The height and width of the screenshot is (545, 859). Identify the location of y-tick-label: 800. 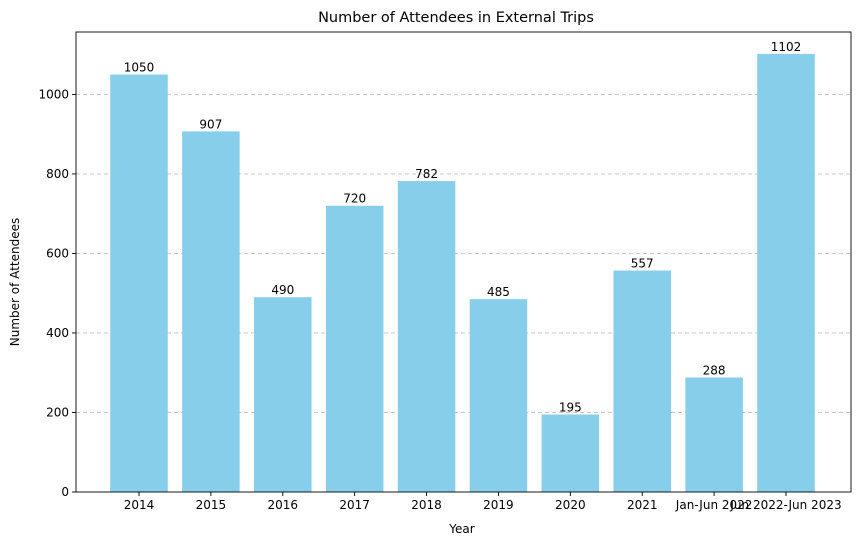
(57, 174).